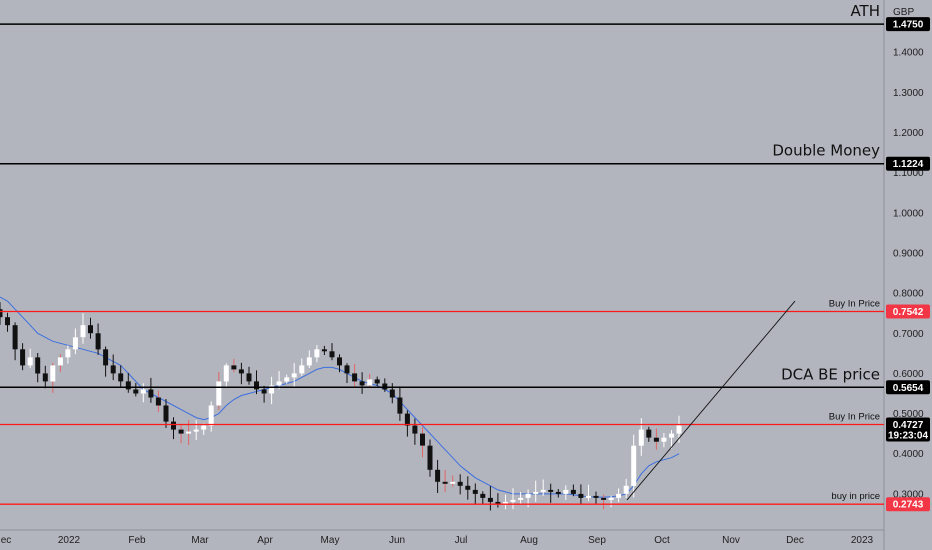  I want to click on x-tick-label-9: Sep, so click(597, 540).